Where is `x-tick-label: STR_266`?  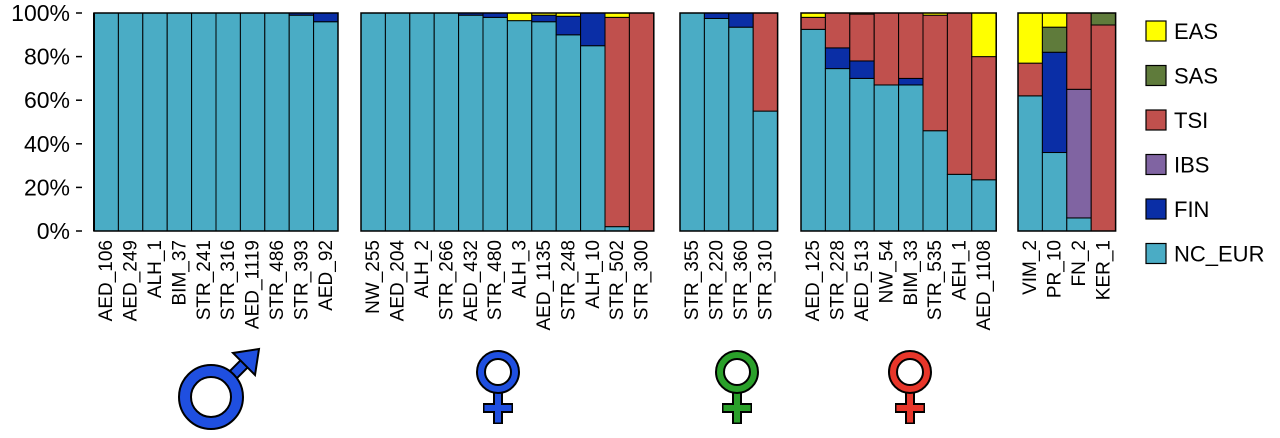
x-tick-label: STR_266 is located at coordinates (446, 280).